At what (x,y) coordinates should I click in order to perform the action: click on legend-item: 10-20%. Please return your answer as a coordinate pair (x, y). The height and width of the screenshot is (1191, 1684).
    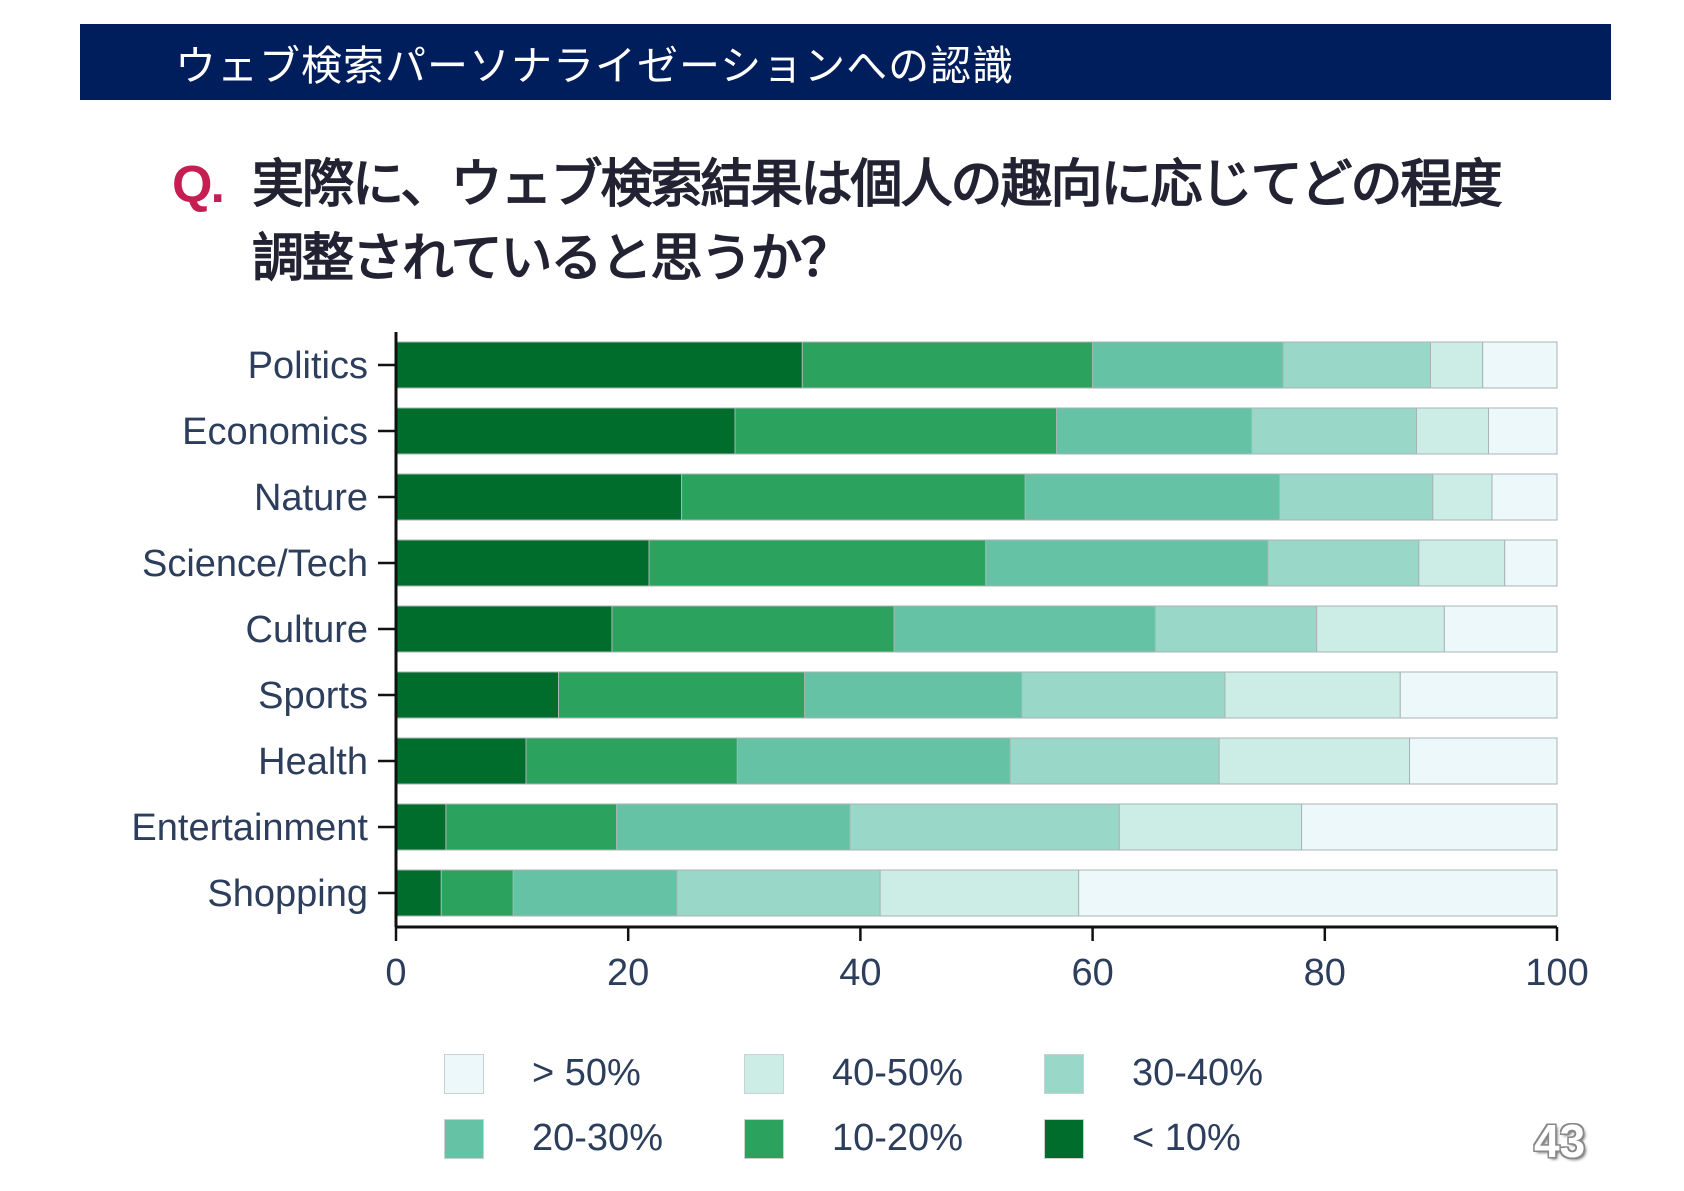
    Looking at the image, I should click on (894, 1138).